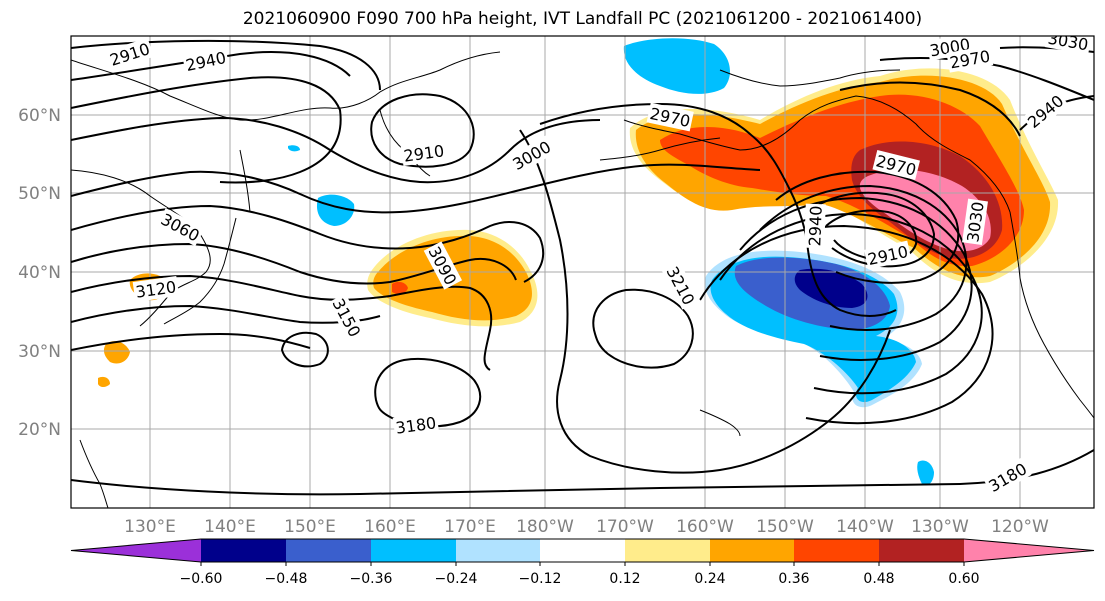 The image size is (1105, 601). I want to click on lon-label: 170°W, so click(625, 527).